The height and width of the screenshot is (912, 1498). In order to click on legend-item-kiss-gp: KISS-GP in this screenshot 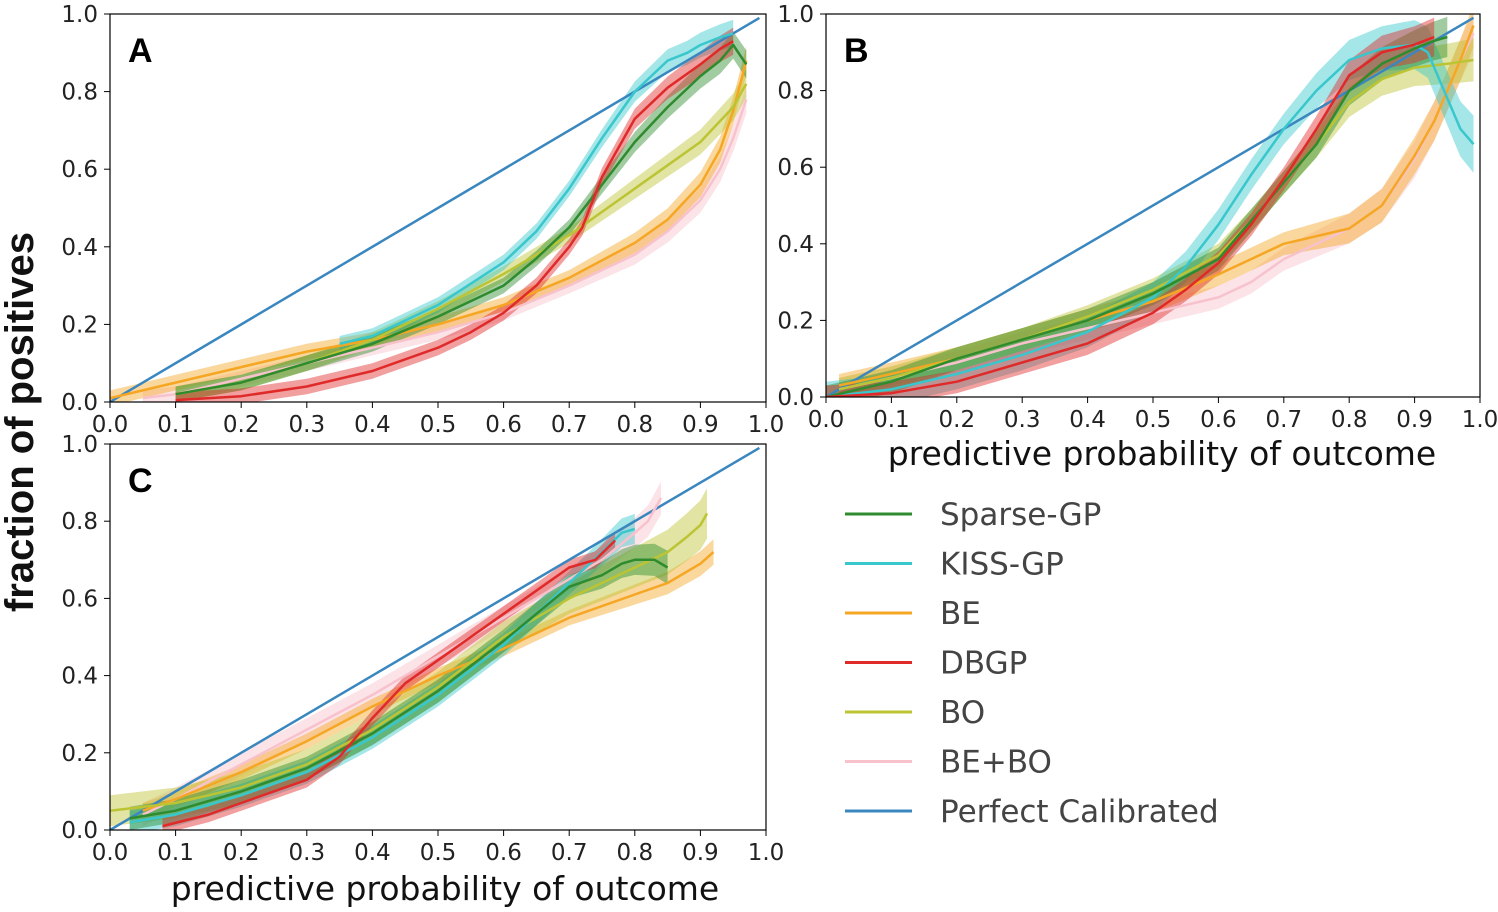, I will do `click(954, 565)`.